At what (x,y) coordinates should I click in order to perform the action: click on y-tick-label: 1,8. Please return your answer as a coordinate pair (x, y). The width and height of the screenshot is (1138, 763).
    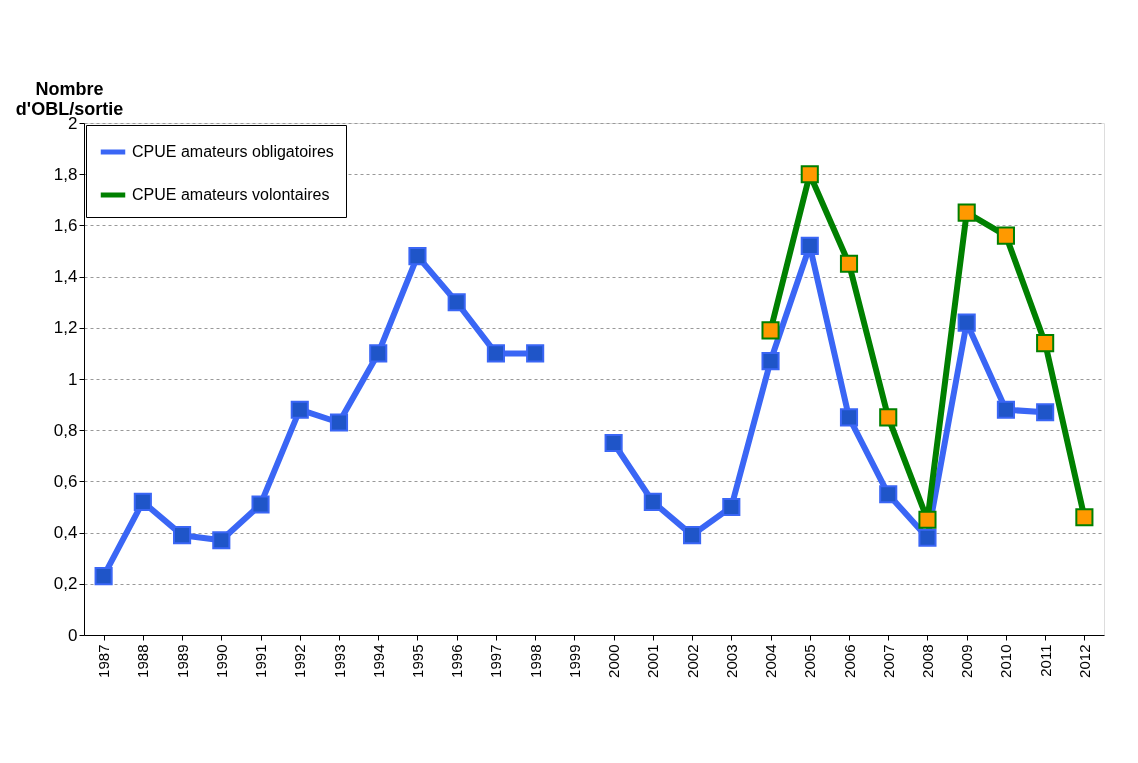
    Looking at the image, I should click on (65, 174).